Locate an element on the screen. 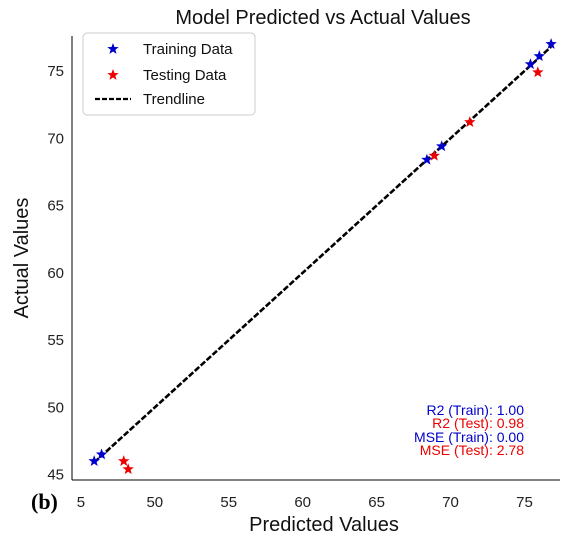  y-tick-label: 65 is located at coordinates (55, 206).